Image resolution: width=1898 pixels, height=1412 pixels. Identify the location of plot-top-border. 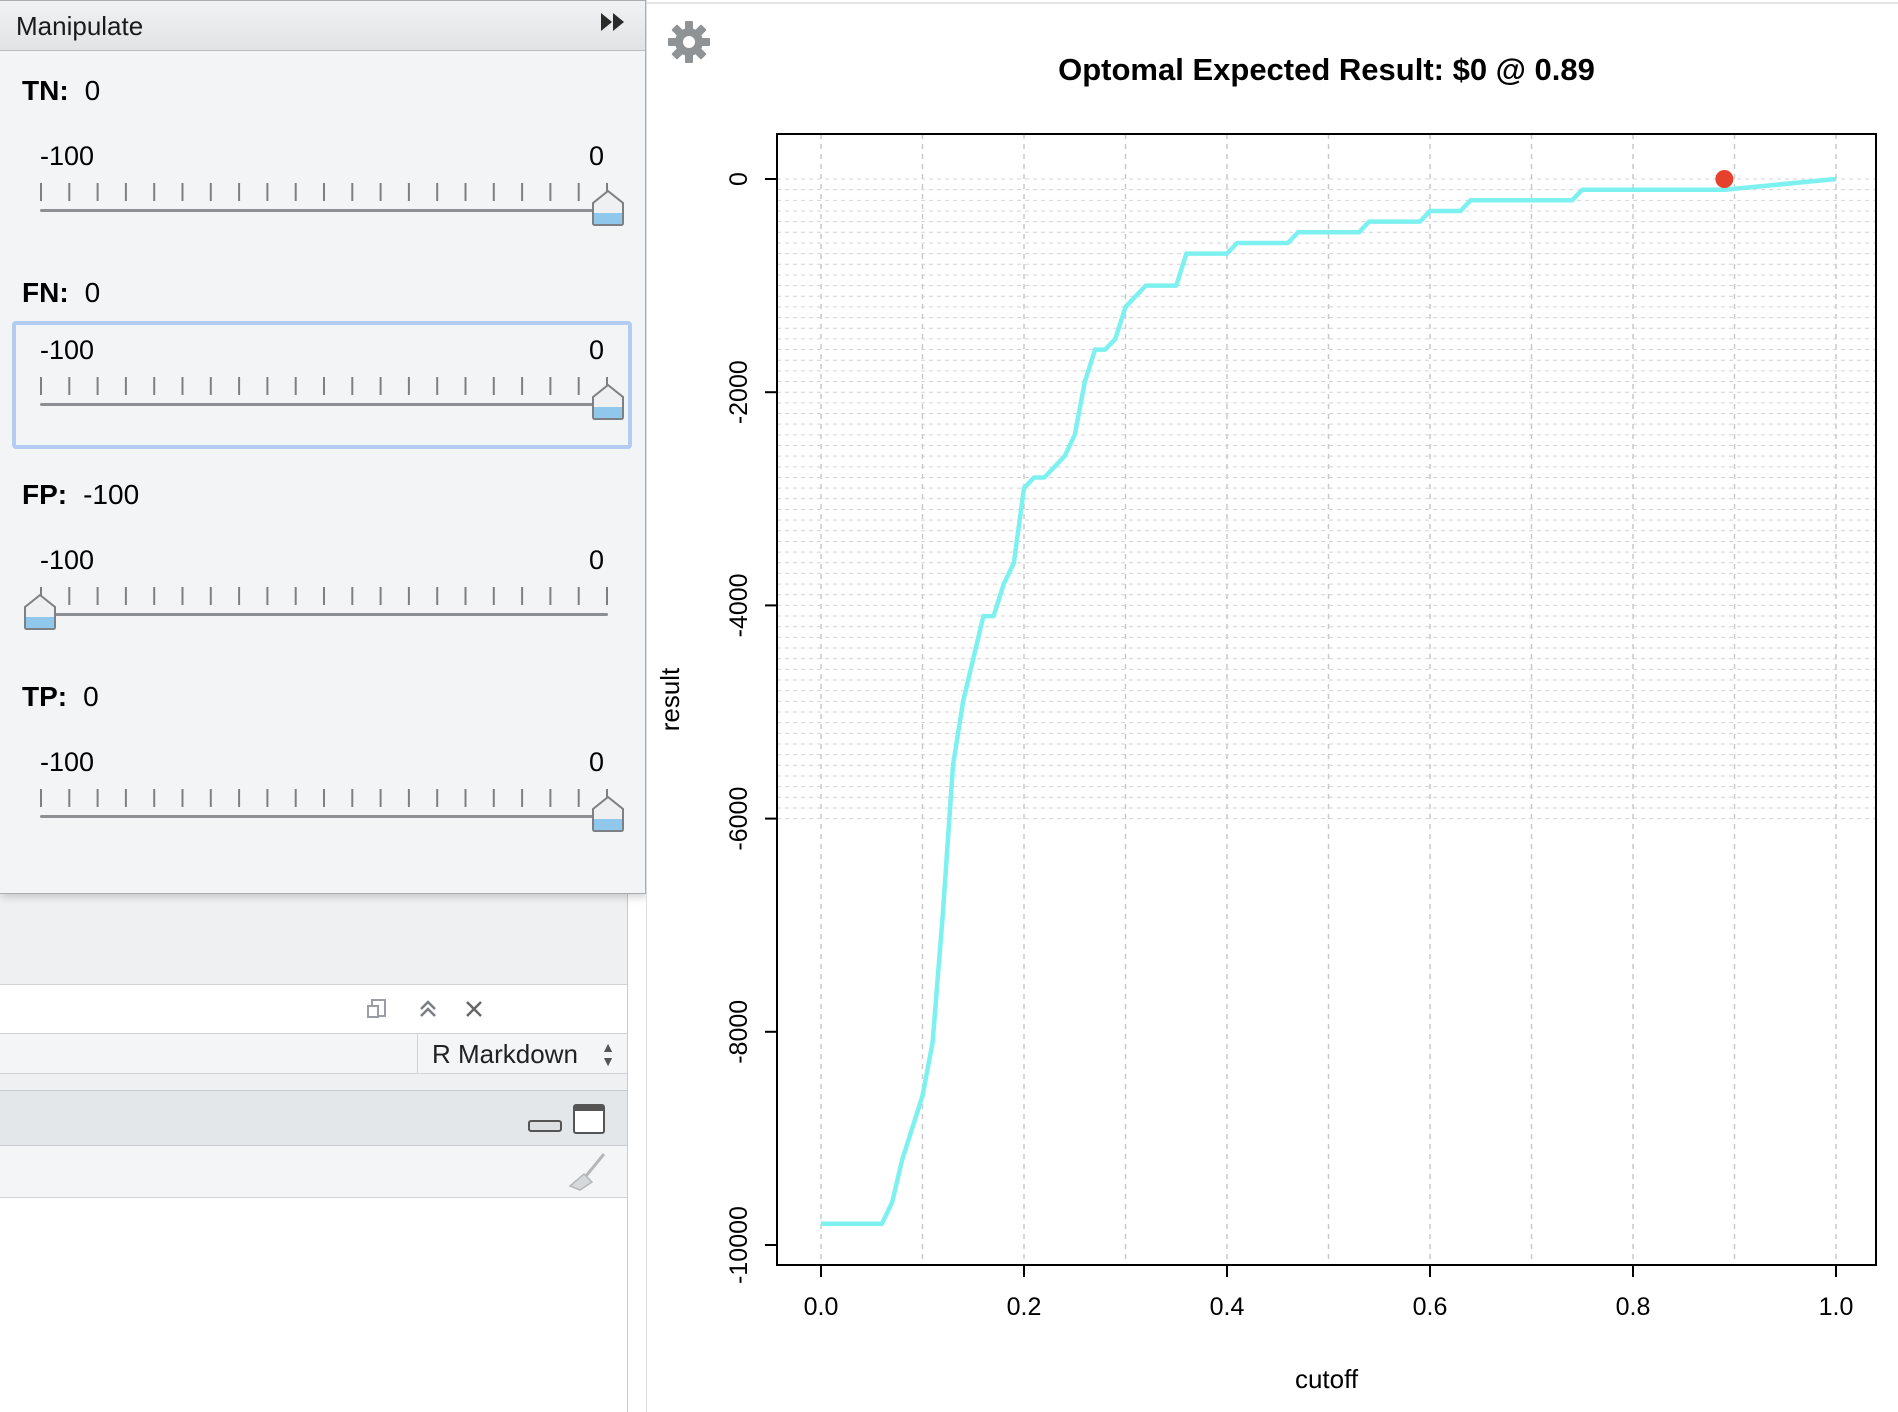
(1272, 3).